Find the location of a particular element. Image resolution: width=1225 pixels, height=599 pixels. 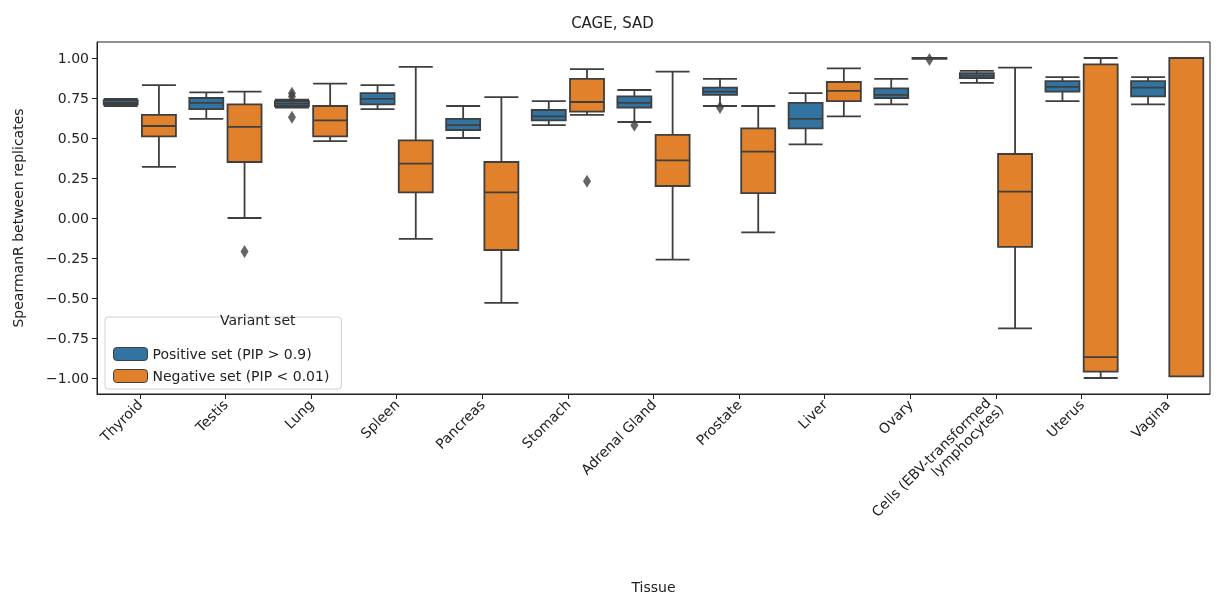

y-tick-label: −1.00 is located at coordinates (67, 378).